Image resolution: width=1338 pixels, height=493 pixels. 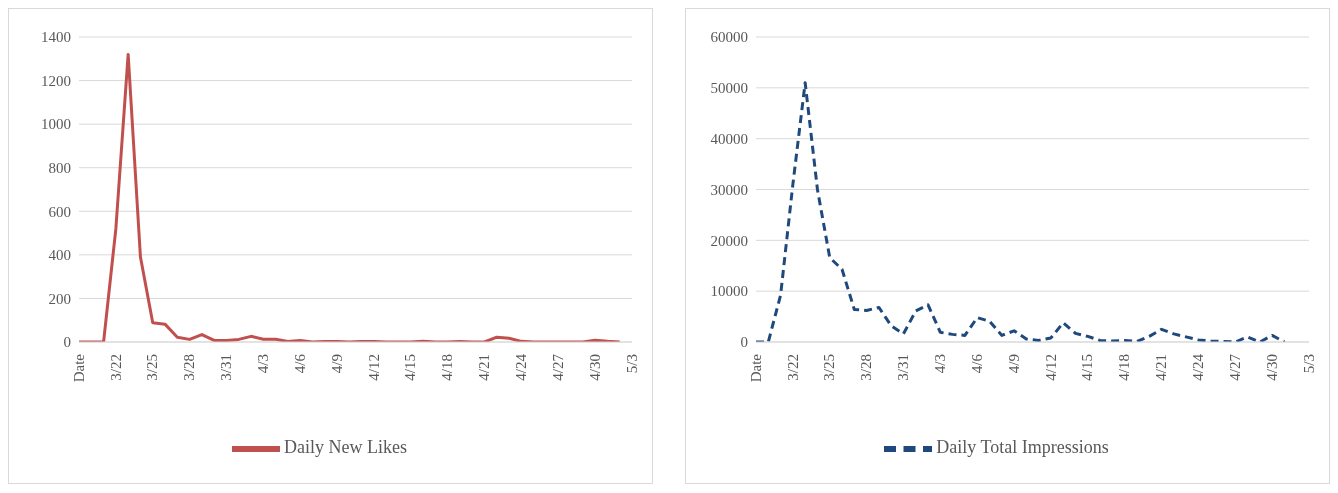 I want to click on legend-label: Daily New Likes, so click(x=345, y=447).